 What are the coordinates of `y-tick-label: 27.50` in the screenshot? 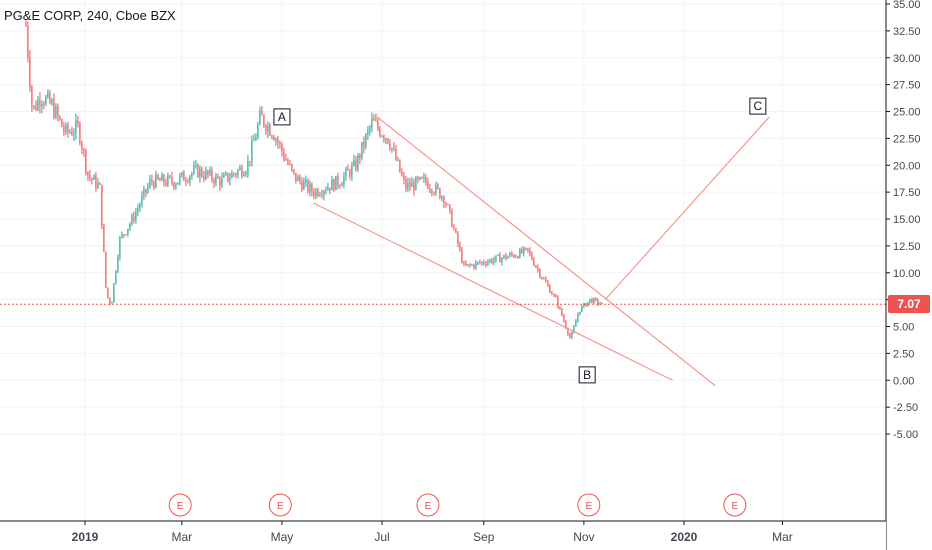 It's located at (907, 86).